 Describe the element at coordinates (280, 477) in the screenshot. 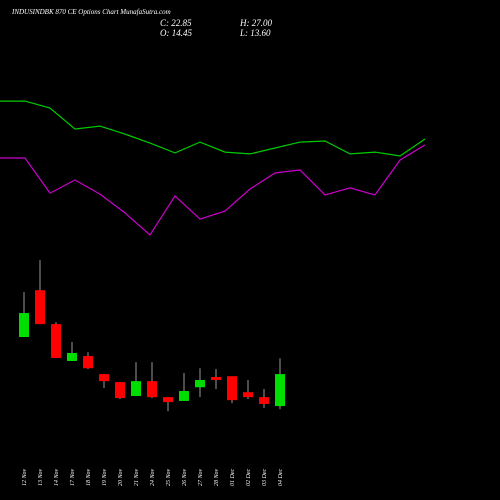

I see `x-tick-label: 04 Dec` at that location.